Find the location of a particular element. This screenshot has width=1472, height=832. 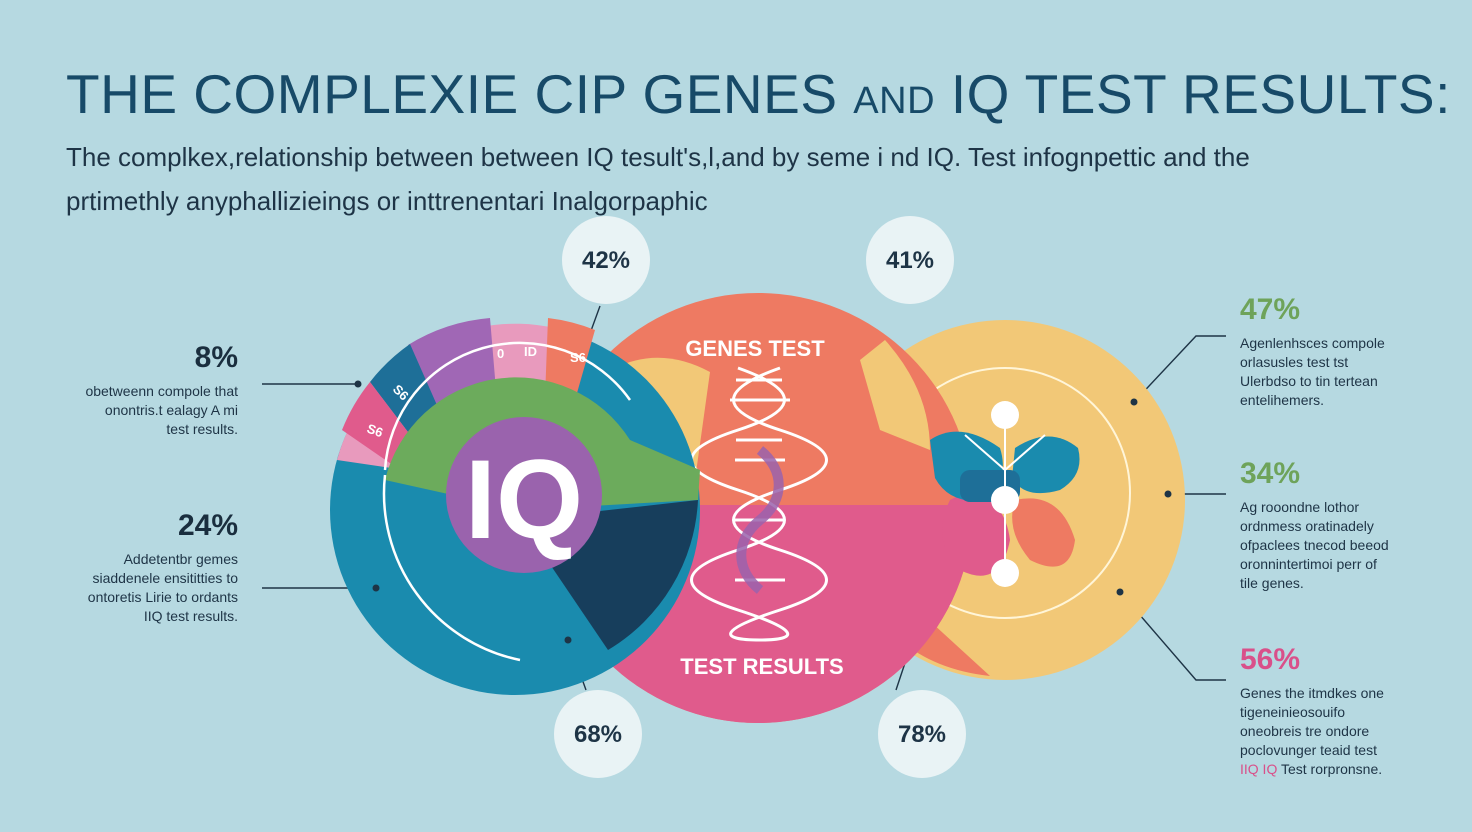

callout-right-2-line: oronnintertimoi perr of is located at coordinates (1308, 564).